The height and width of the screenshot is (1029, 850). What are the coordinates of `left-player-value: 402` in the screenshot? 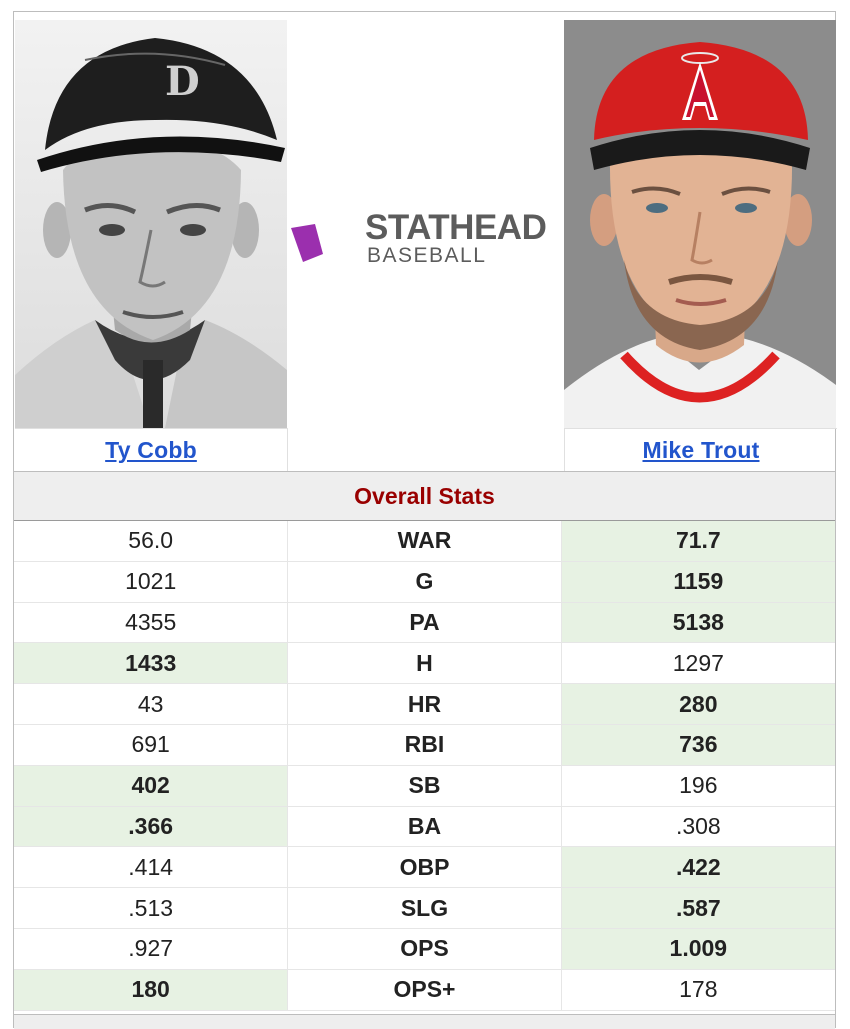 It's located at (151, 785).